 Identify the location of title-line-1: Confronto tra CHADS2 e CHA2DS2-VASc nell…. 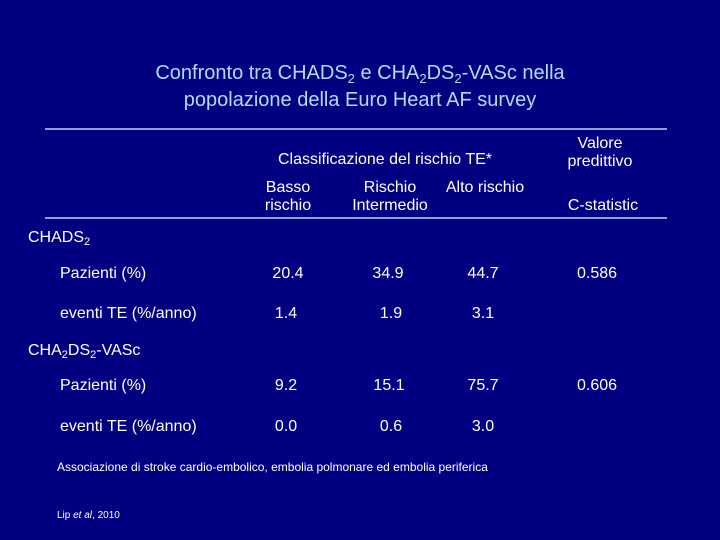
(360, 73).